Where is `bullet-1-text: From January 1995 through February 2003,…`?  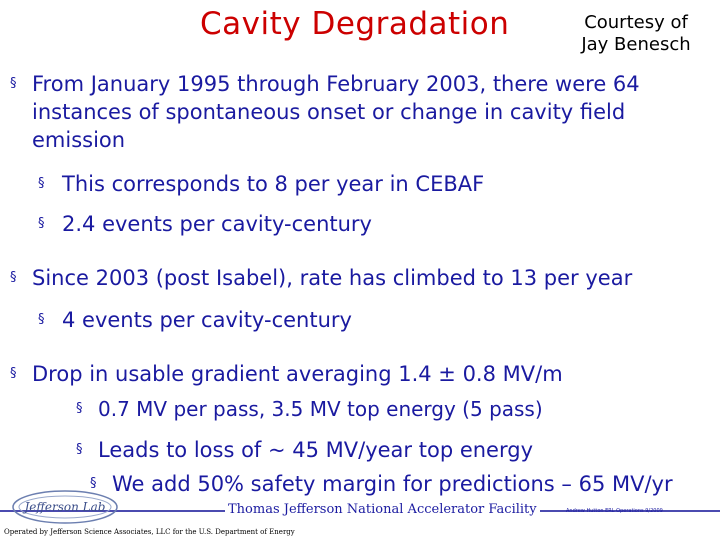 bullet-1-text: From January 1995 through February 2003,… is located at coordinates (336, 112).